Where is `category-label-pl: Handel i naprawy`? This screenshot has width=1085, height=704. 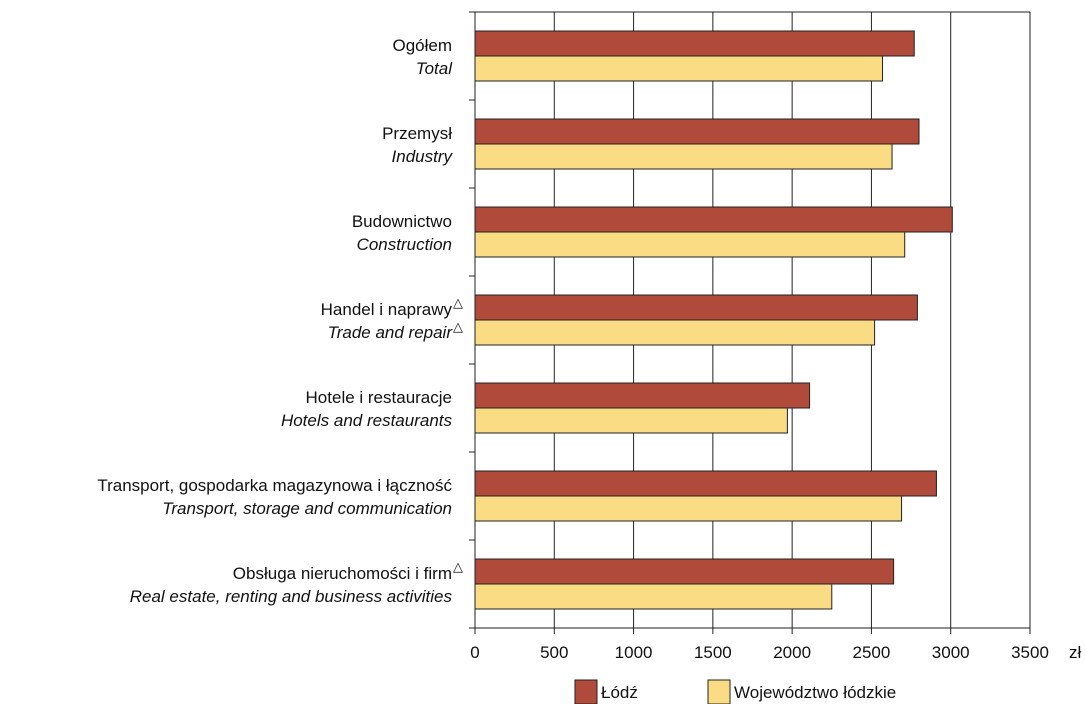
category-label-pl: Handel i naprawy is located at coordinates (387, 309).